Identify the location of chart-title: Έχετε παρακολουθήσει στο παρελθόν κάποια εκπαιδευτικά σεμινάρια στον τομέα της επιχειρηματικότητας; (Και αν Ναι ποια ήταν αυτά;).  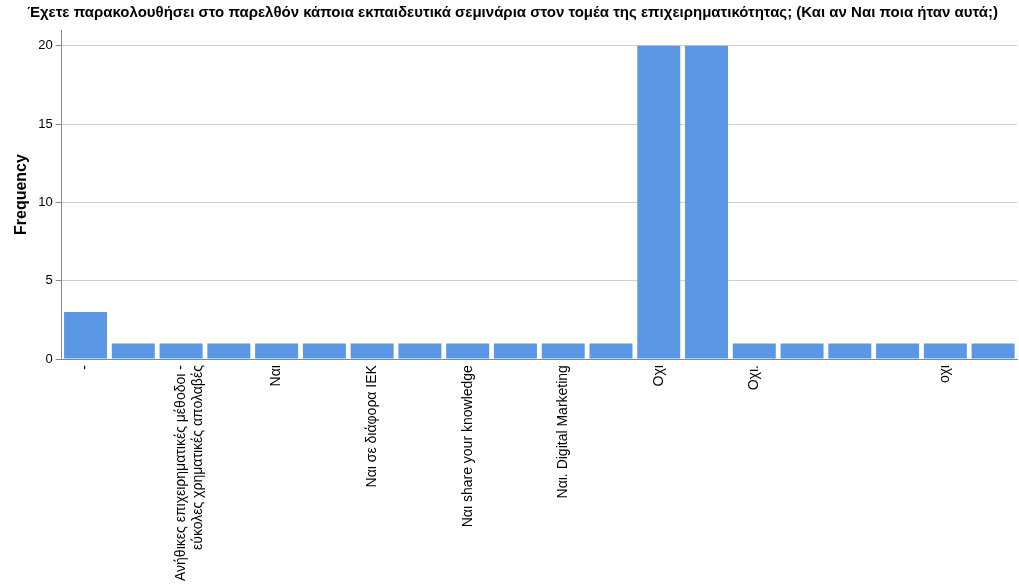
(512, 12).